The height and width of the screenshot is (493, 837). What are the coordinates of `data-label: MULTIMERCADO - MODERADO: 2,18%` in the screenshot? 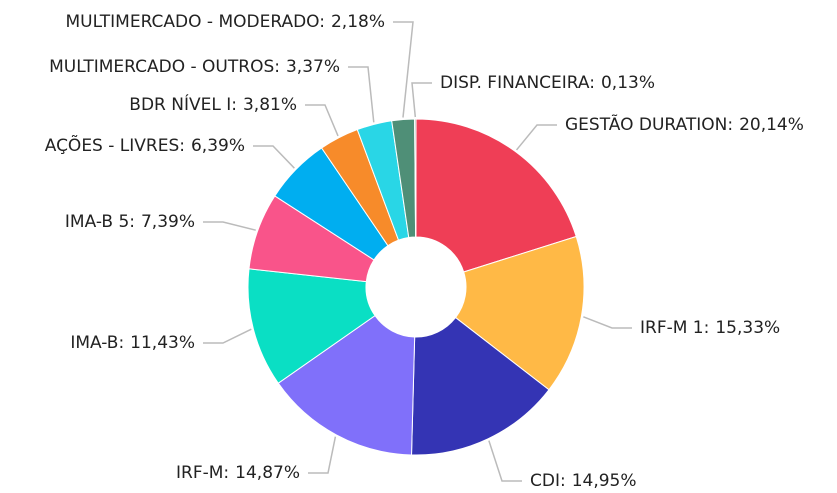 It's located at (225, 22).